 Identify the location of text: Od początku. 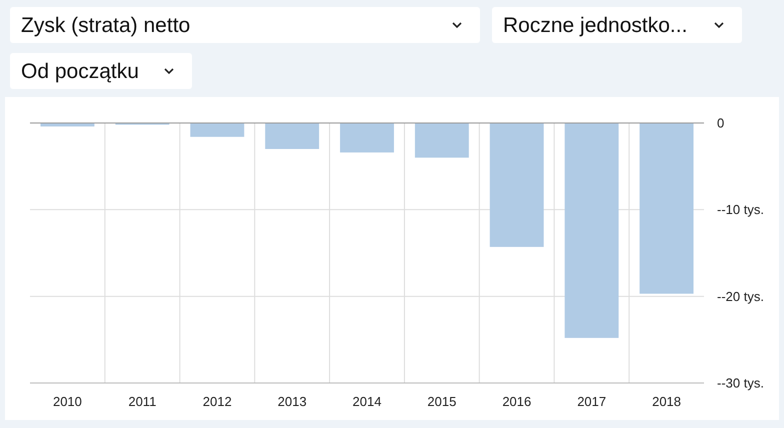
(80, 71).